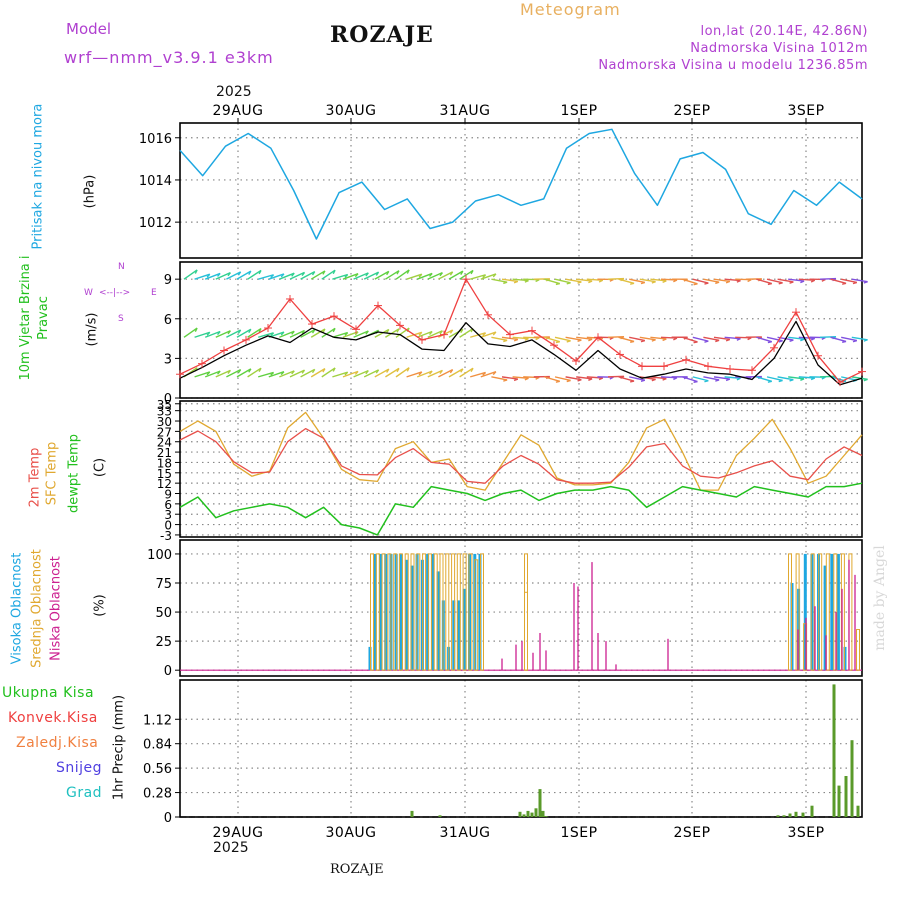 The width and height of the screenshot is (900, 900). What do you see at coordinates (164, 453) in the screenshot?
I see `y-tick-label: 21` at bounding box center [164, 453].